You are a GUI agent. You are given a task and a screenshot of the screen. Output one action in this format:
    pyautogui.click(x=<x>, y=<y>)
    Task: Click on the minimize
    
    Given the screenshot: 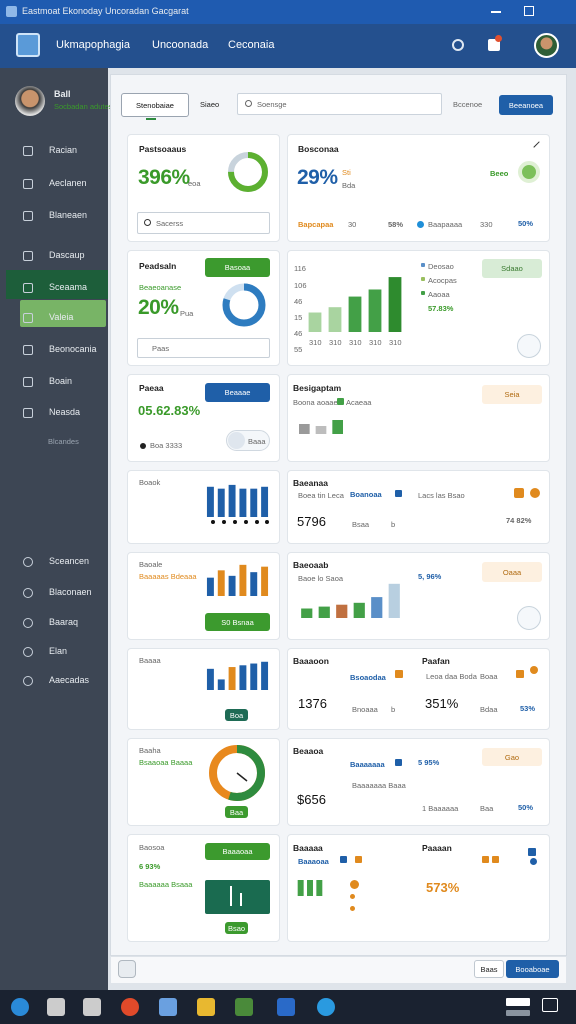 What is the action you would take?
    pyautogui.click(x=496, y=12)
    